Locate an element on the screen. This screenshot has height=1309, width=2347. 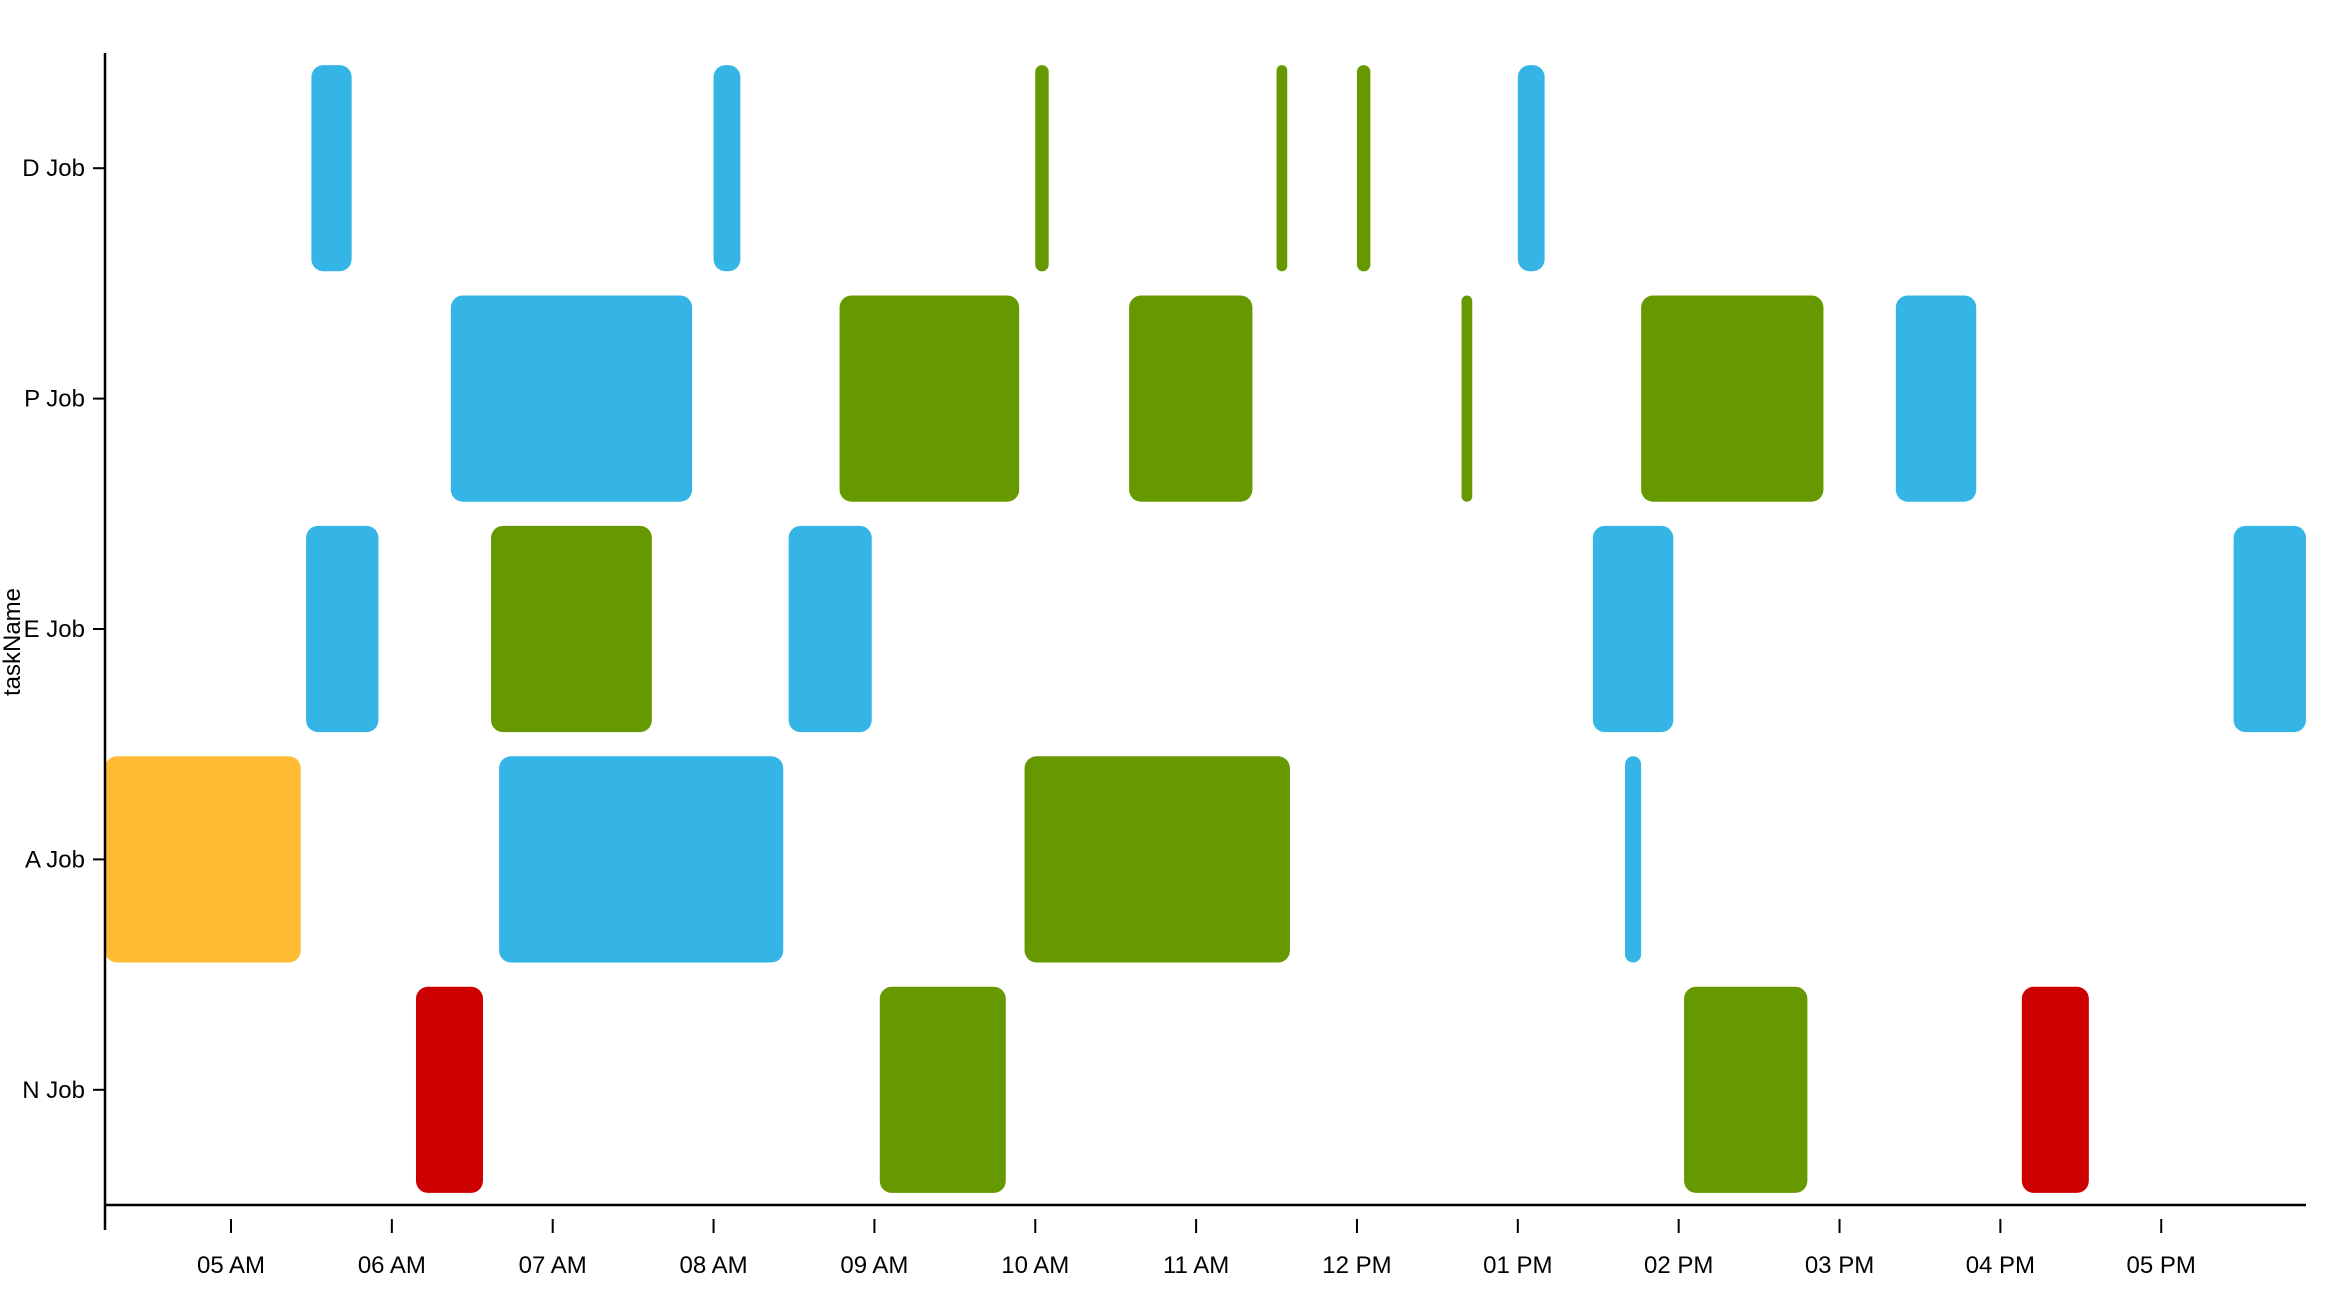
x-tick-label: 08 AM is located at coordinates (714, 1265).